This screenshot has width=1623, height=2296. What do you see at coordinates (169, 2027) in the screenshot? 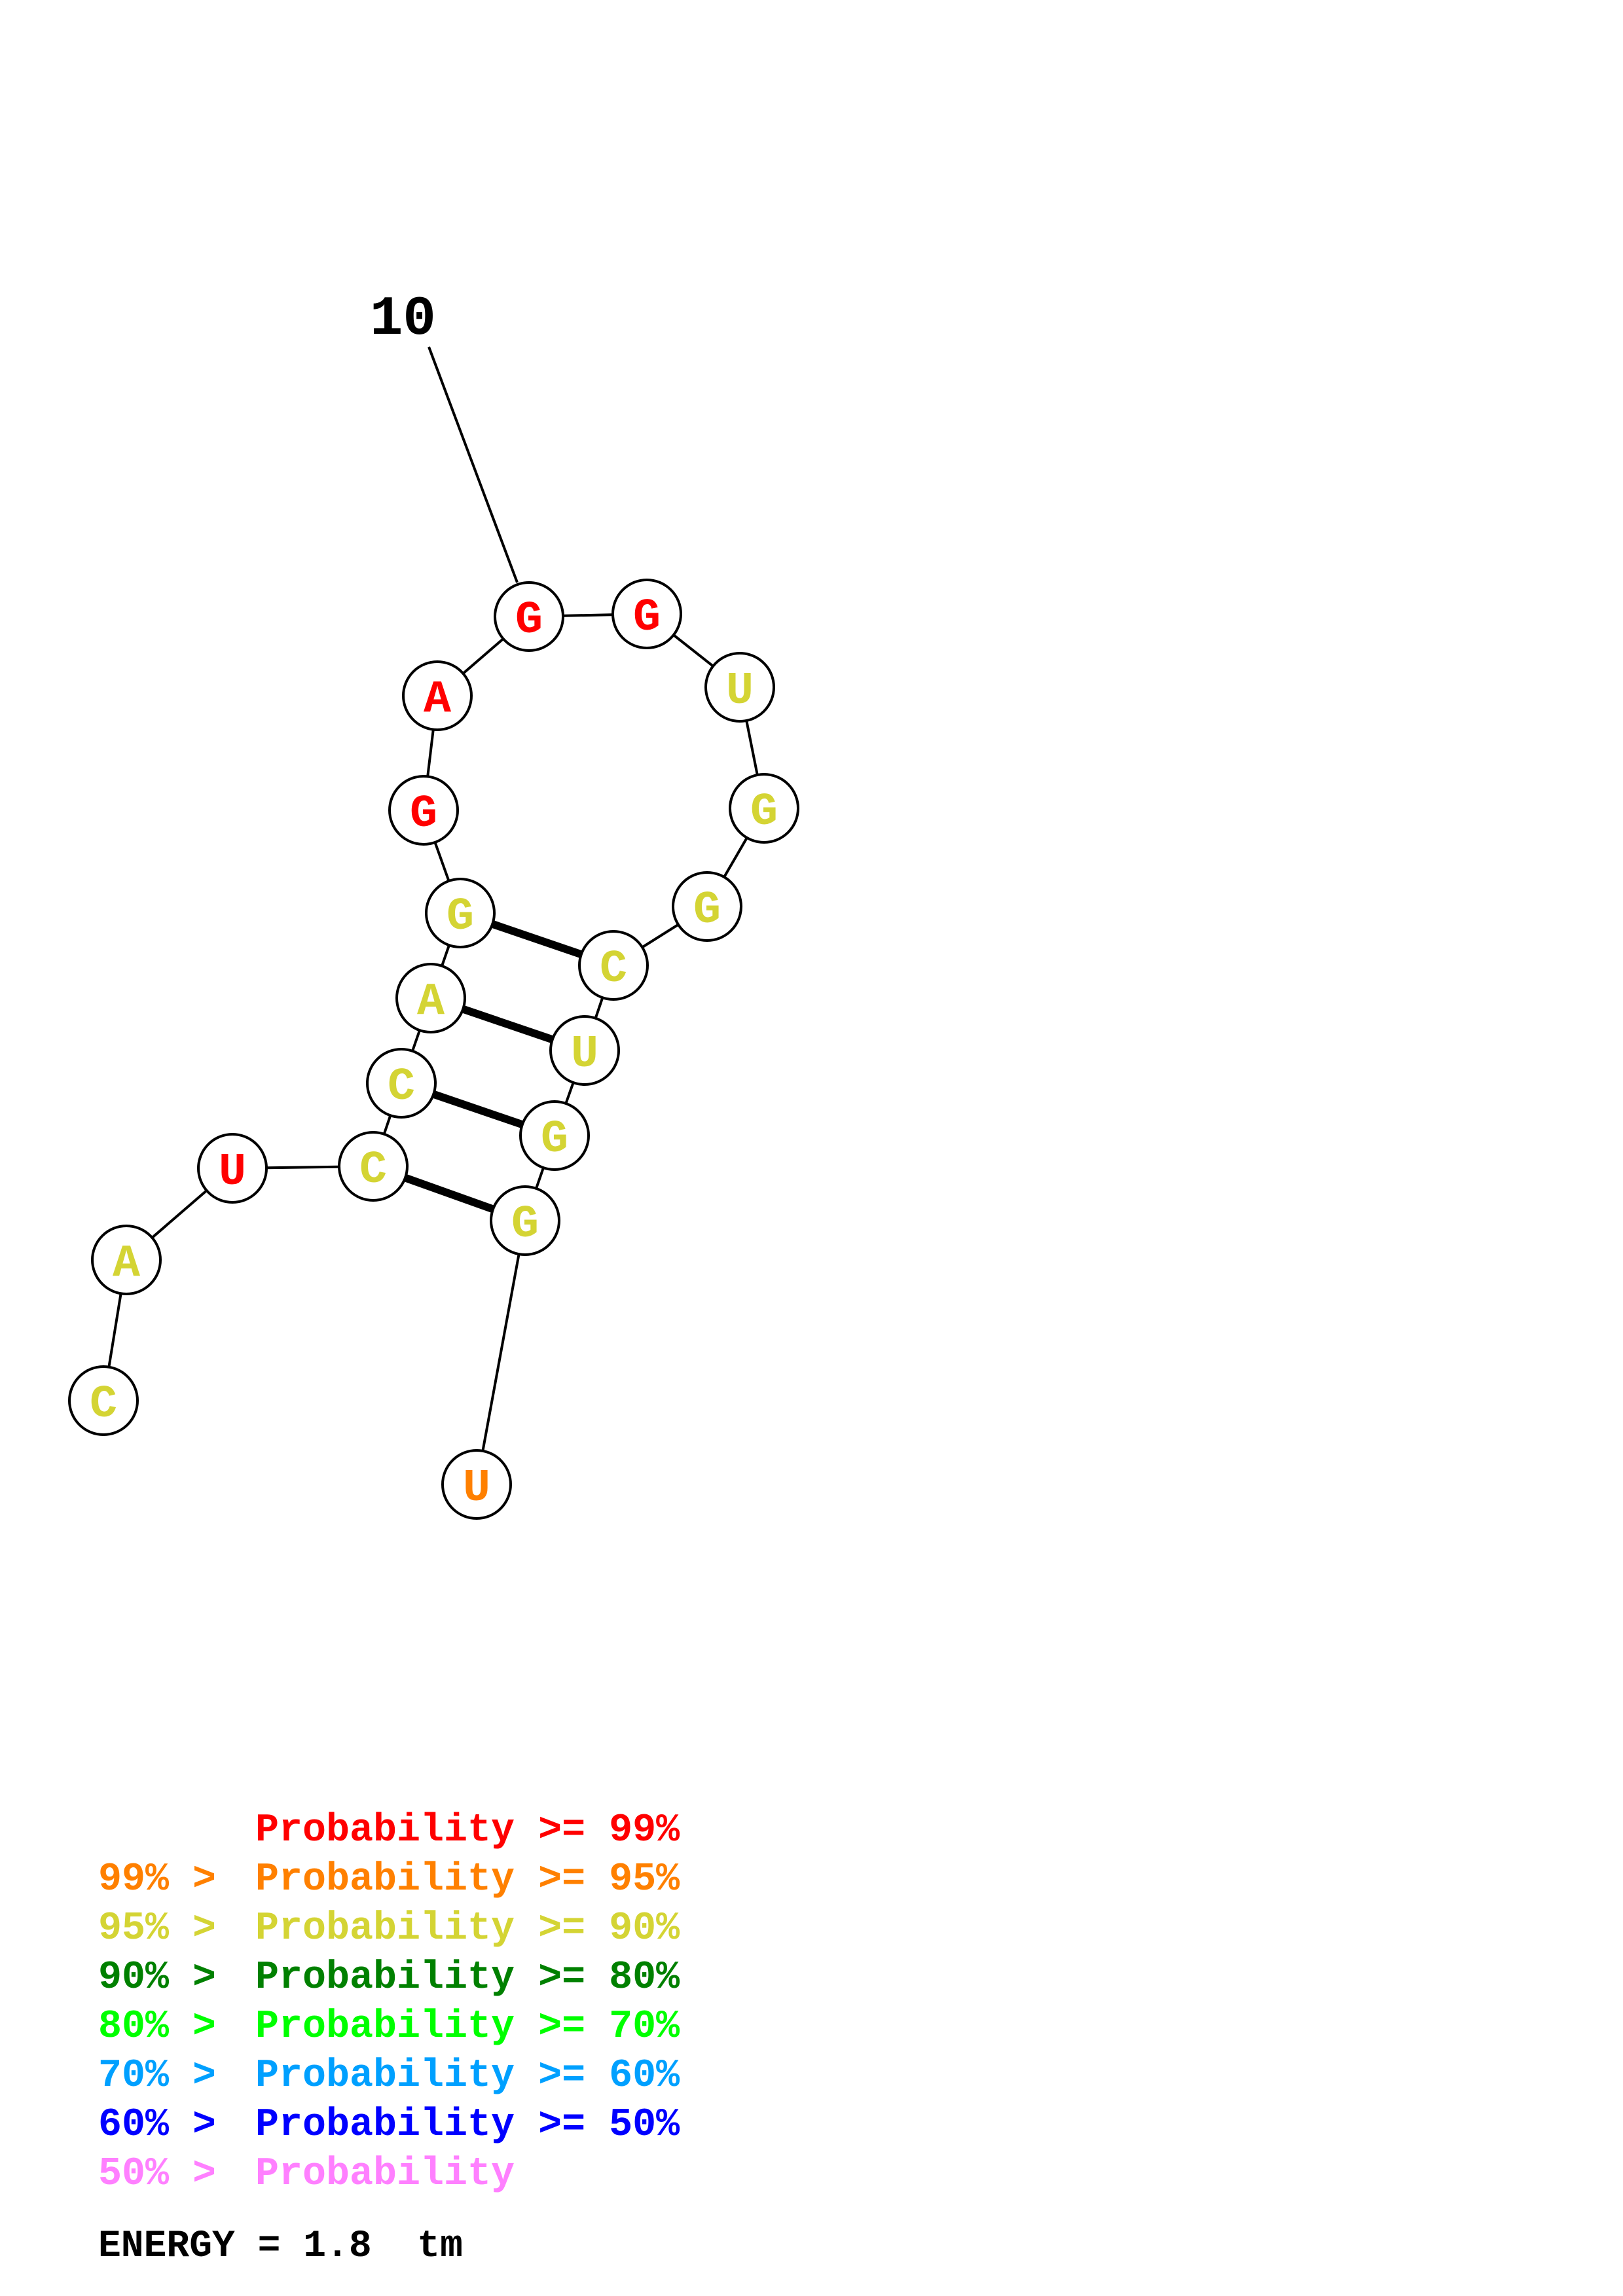
I see `legend-prefix: 80% >` at bounding box center [169, 2027].